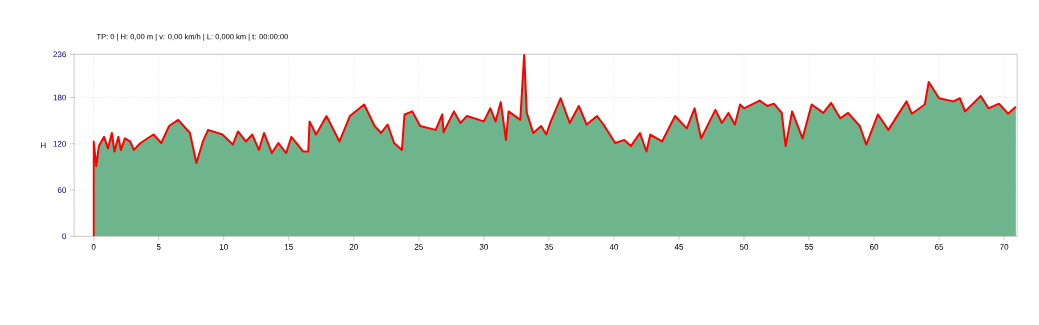 The image size is (1039, 325). What do you see at coordinates (809, 247) in the screenshot?
I see `x-tick-label: 55` at bounding box center [809, 247].